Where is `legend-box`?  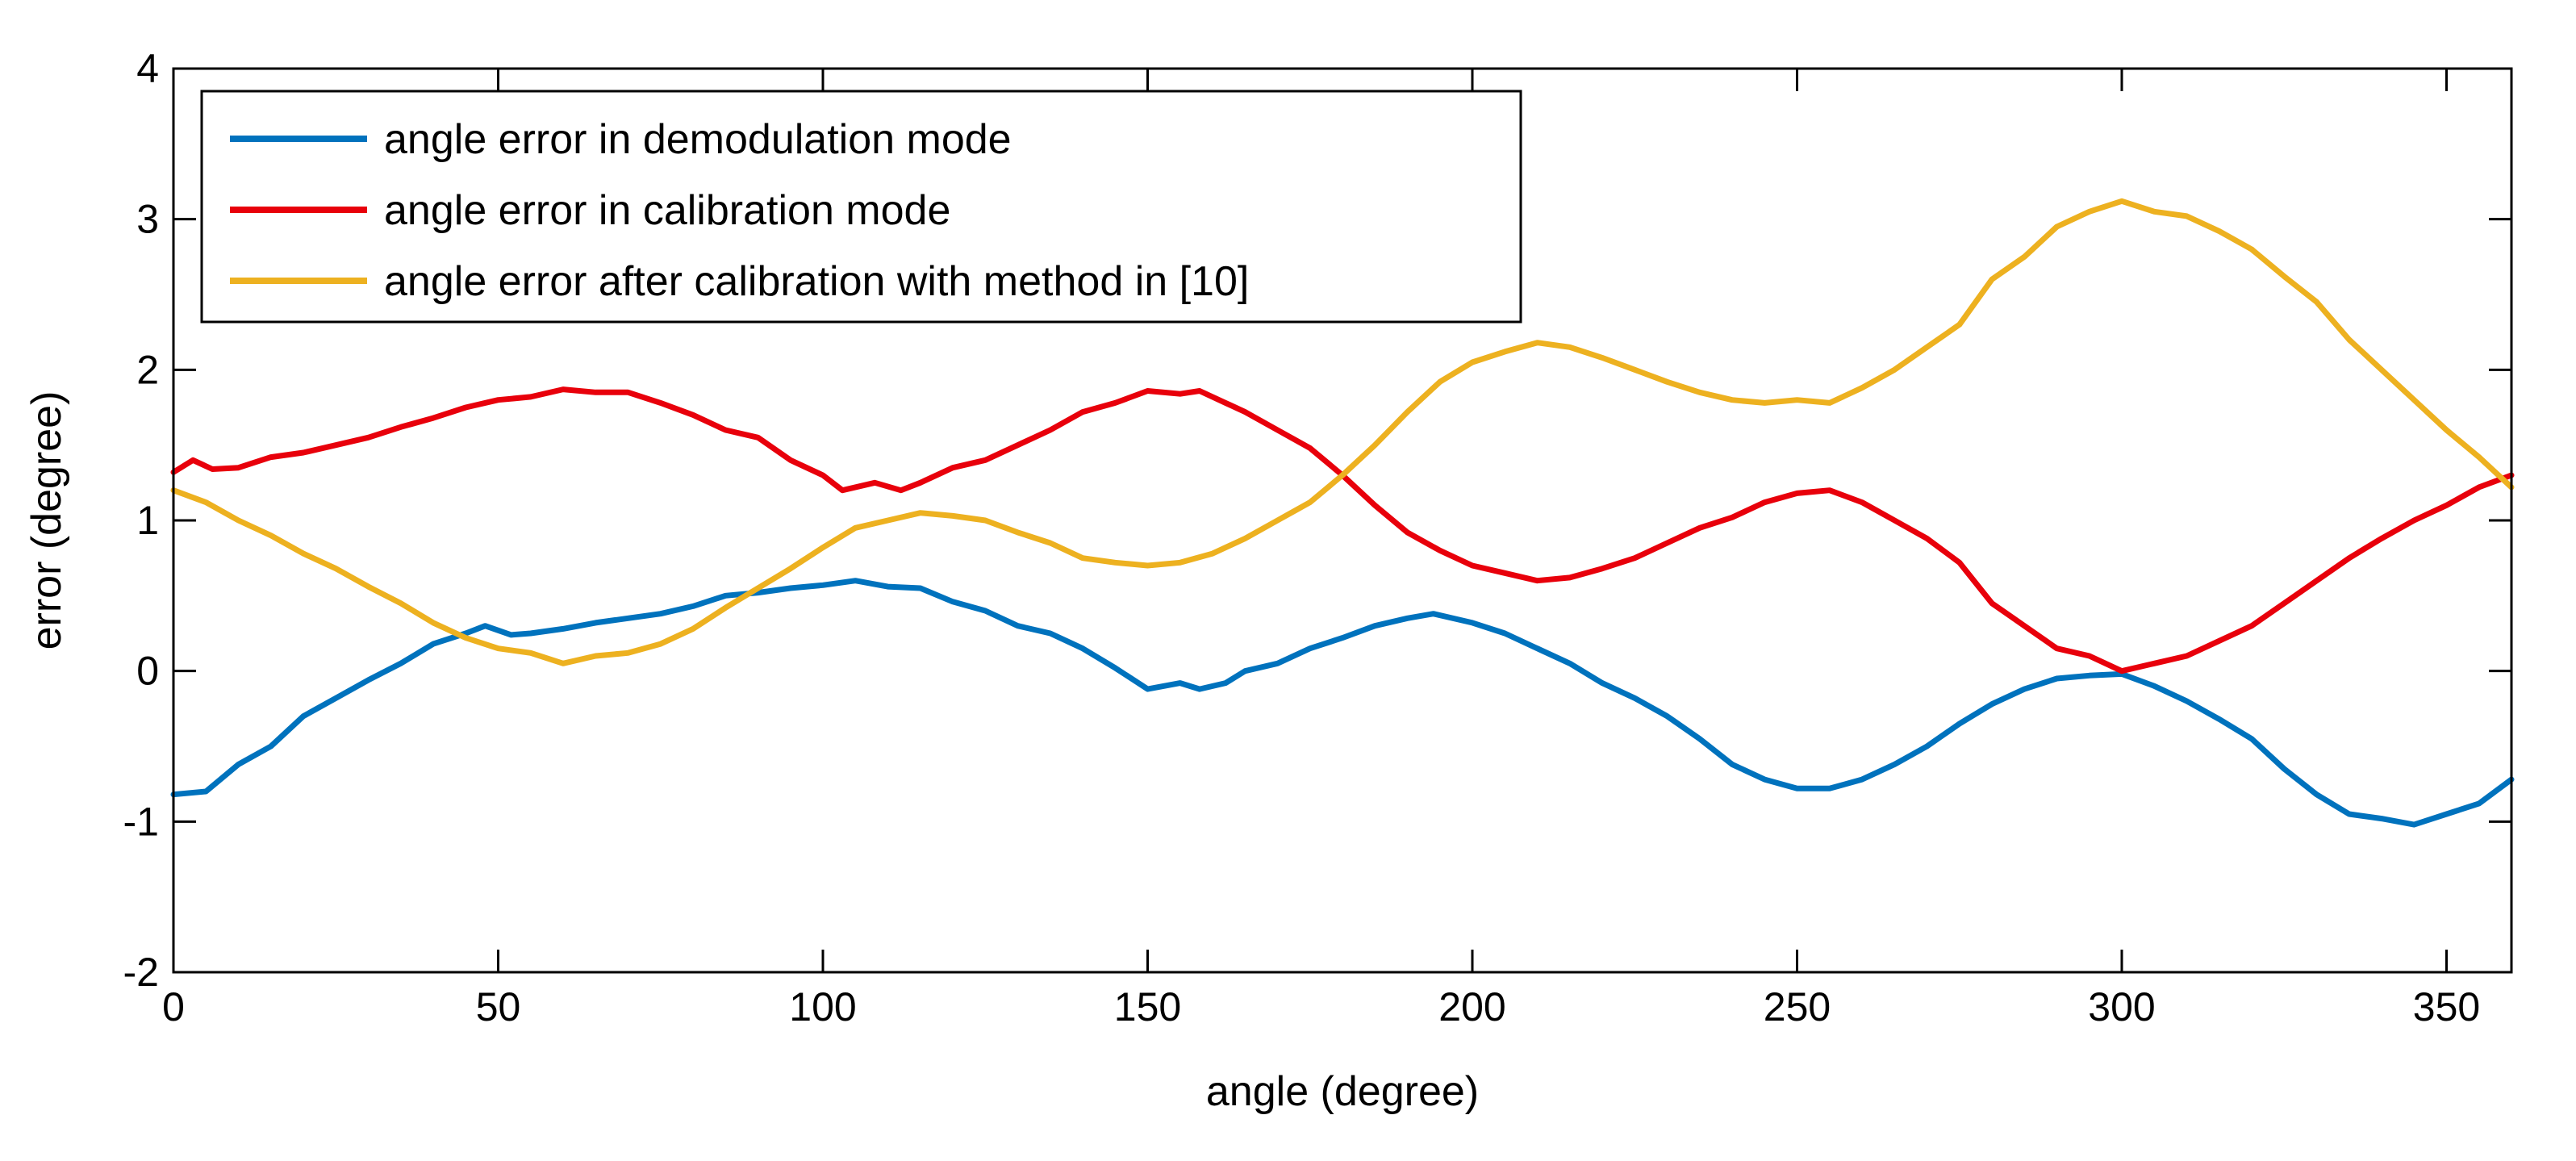
legend-box is located at coordinates (861, 207).